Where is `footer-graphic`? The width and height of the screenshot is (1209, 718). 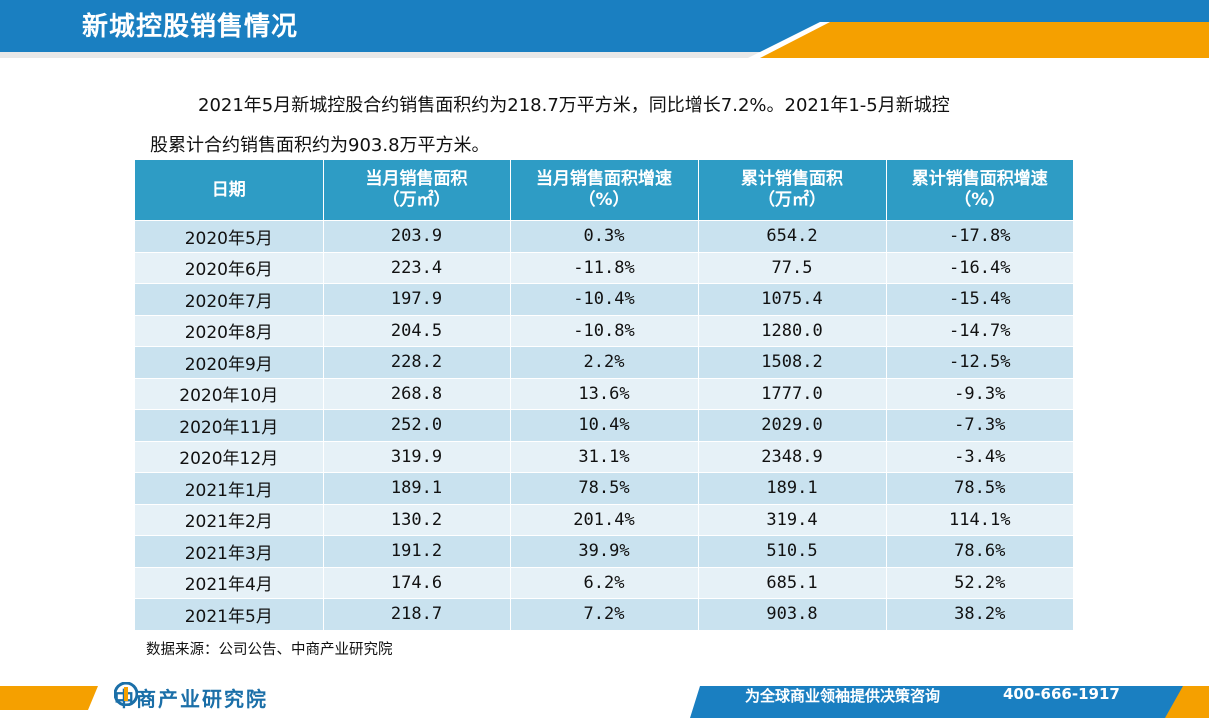
footer-graphic is located at coordinates (604, 702).